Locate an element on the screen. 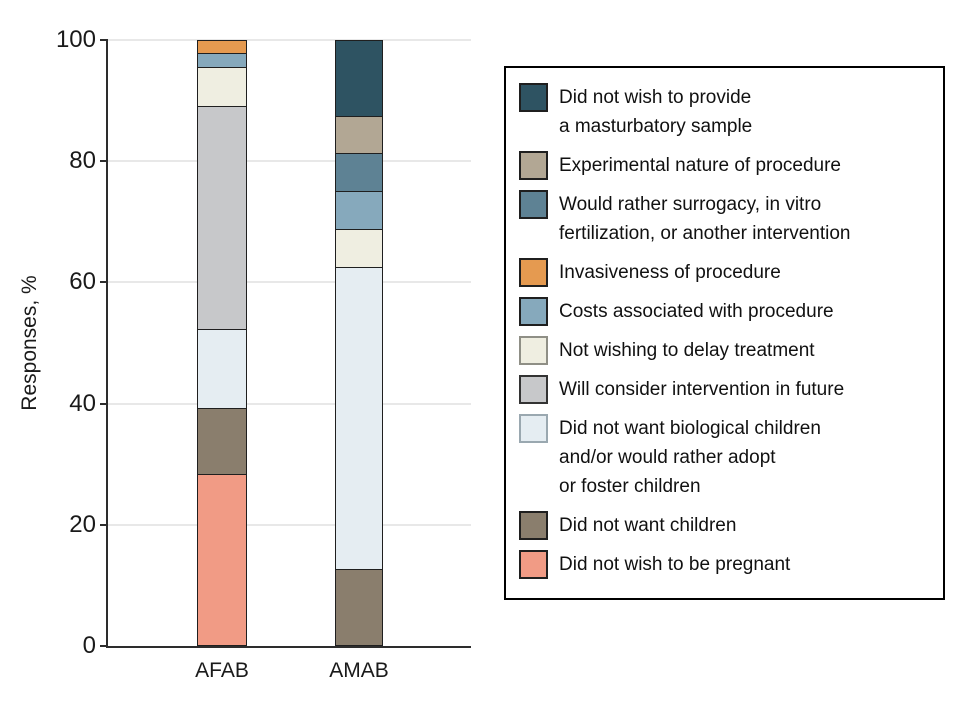  legend-item: Did not wish to be pregnant is located at coordinates (726, 564).